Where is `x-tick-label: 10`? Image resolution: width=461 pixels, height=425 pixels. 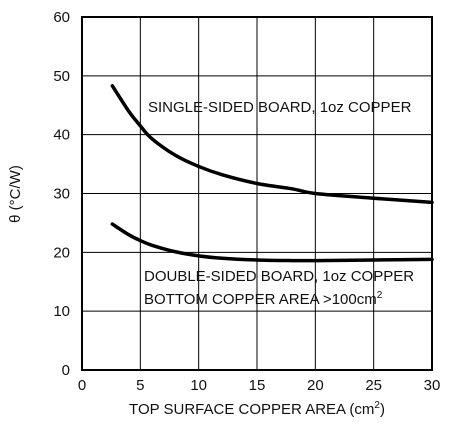 x-tick-label: 10 is located at coordinates (198, 385).